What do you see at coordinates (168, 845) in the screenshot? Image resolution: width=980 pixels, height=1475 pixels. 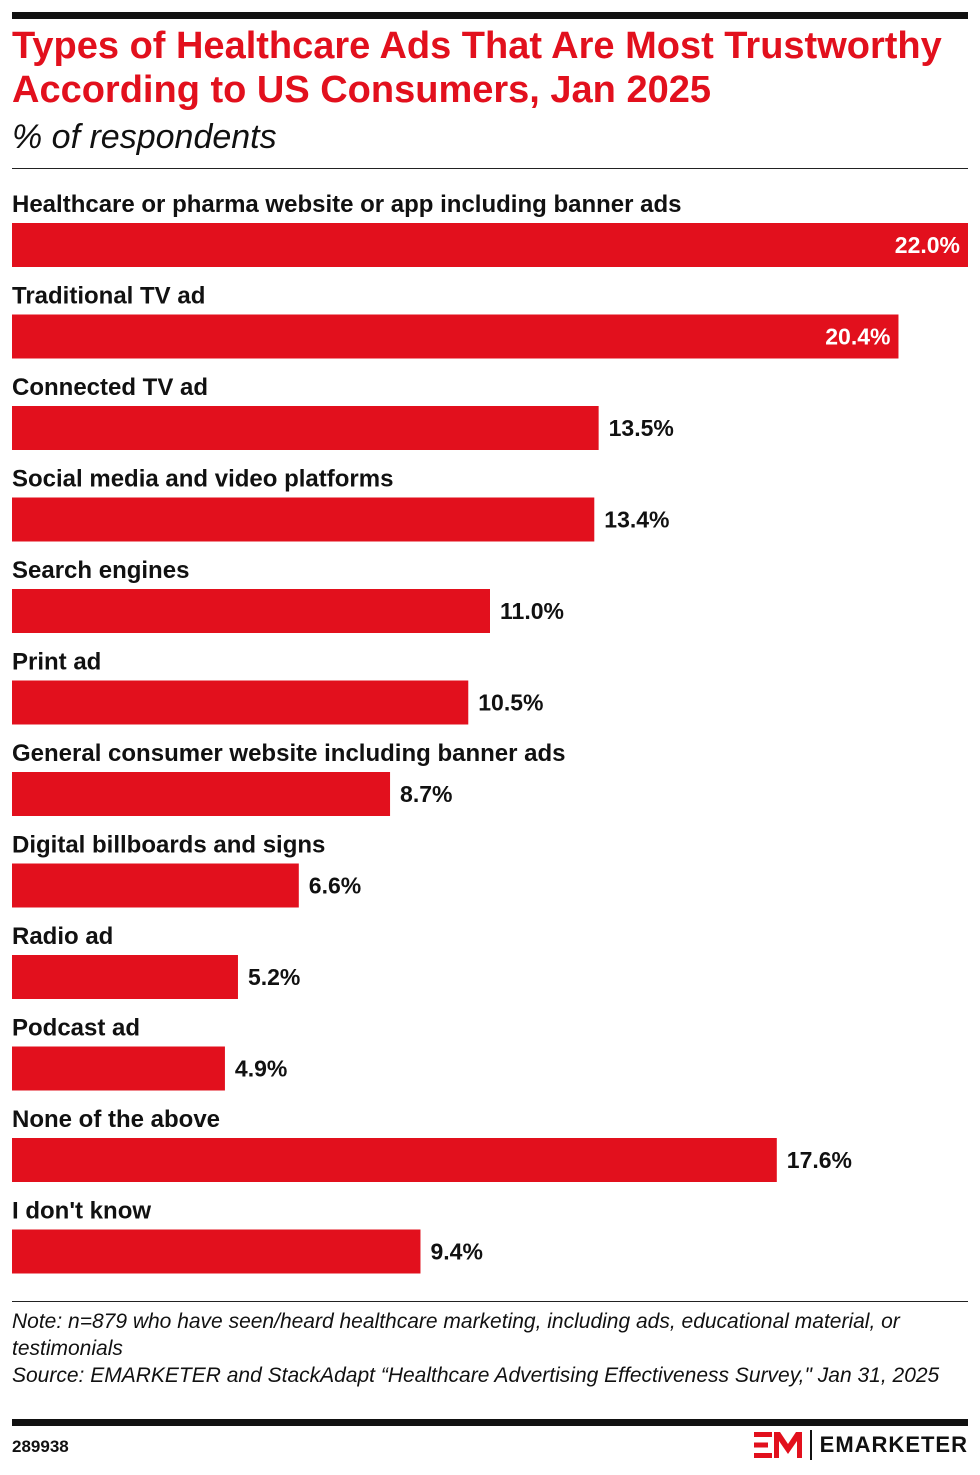 I see `category-label: Digital billboards and signs` at bounding box center [168, 845].